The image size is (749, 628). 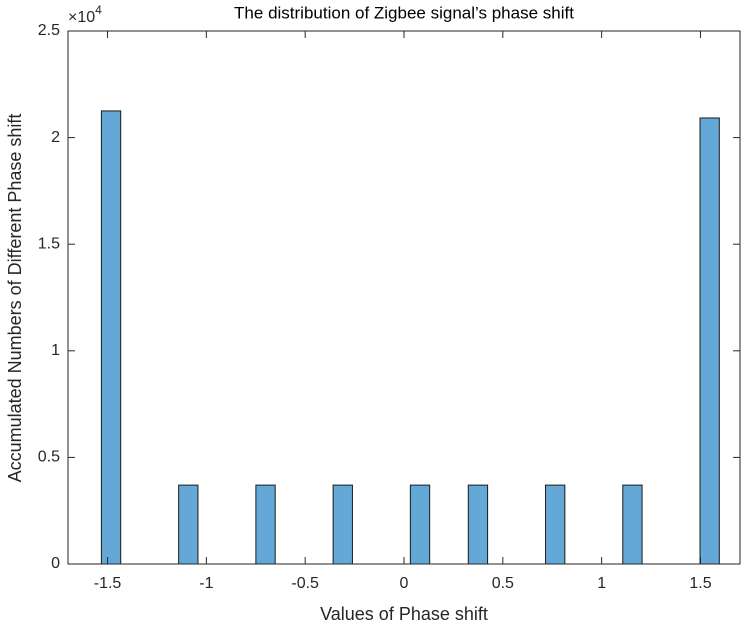 I want to click on y-tick-label: 1.5, so click(x=49, y=243).